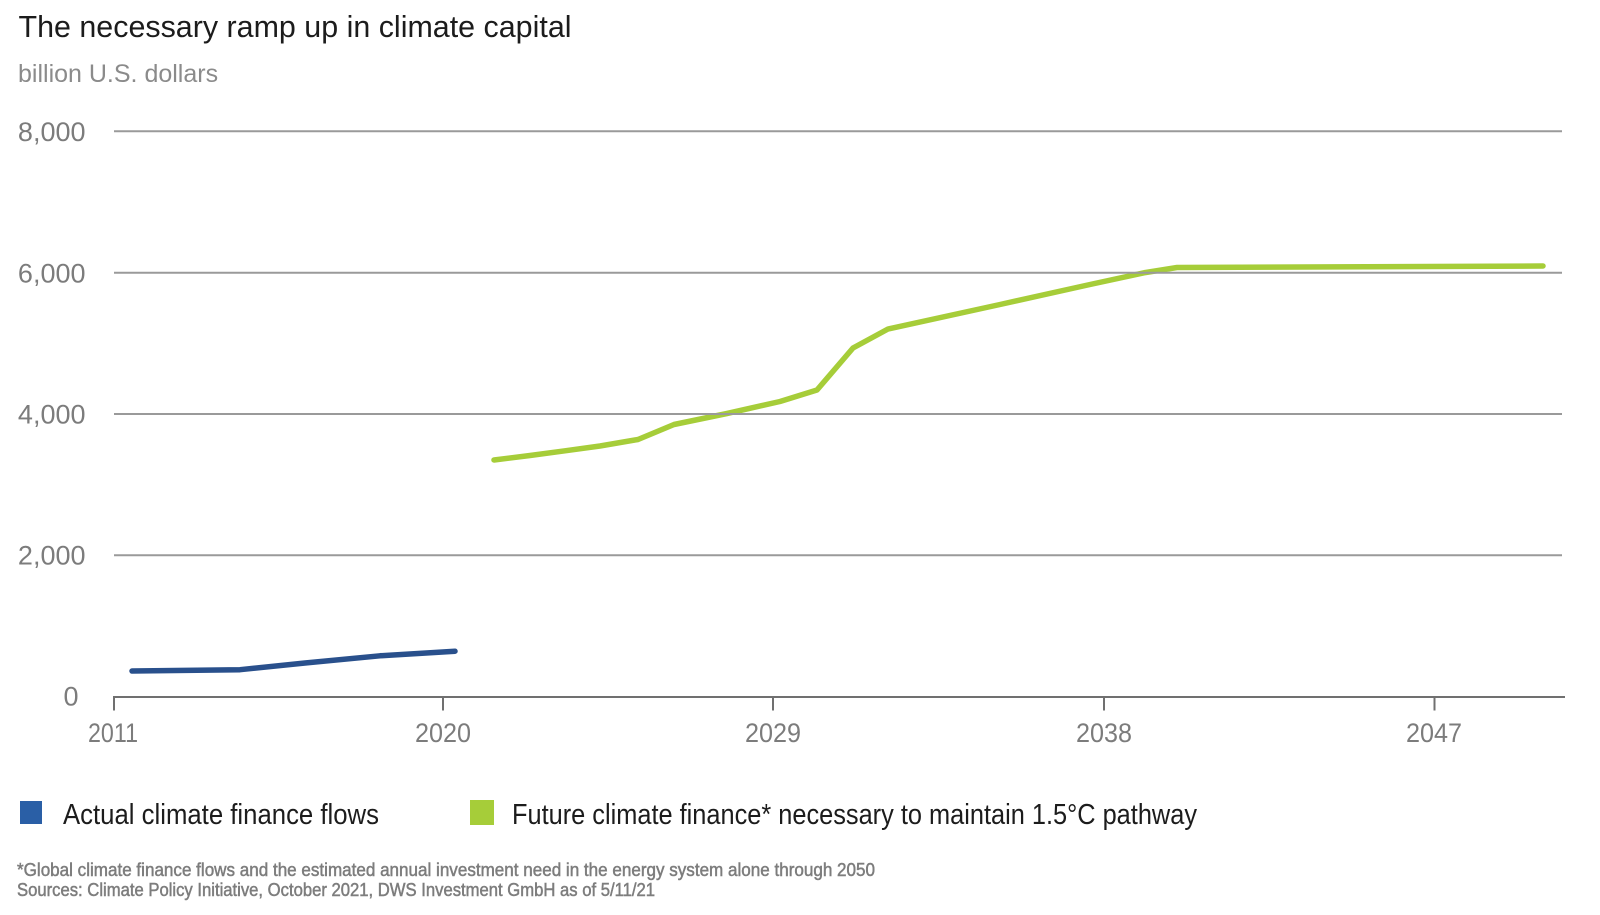 The width and height of the screenshot is (1600, 915). What do you see at coordinates (295, 26) in the screenshot?
I see `svg-text:The necessary ramp up in clima: The necessary ramp up in climate capital` at bounding box center [295, 26].